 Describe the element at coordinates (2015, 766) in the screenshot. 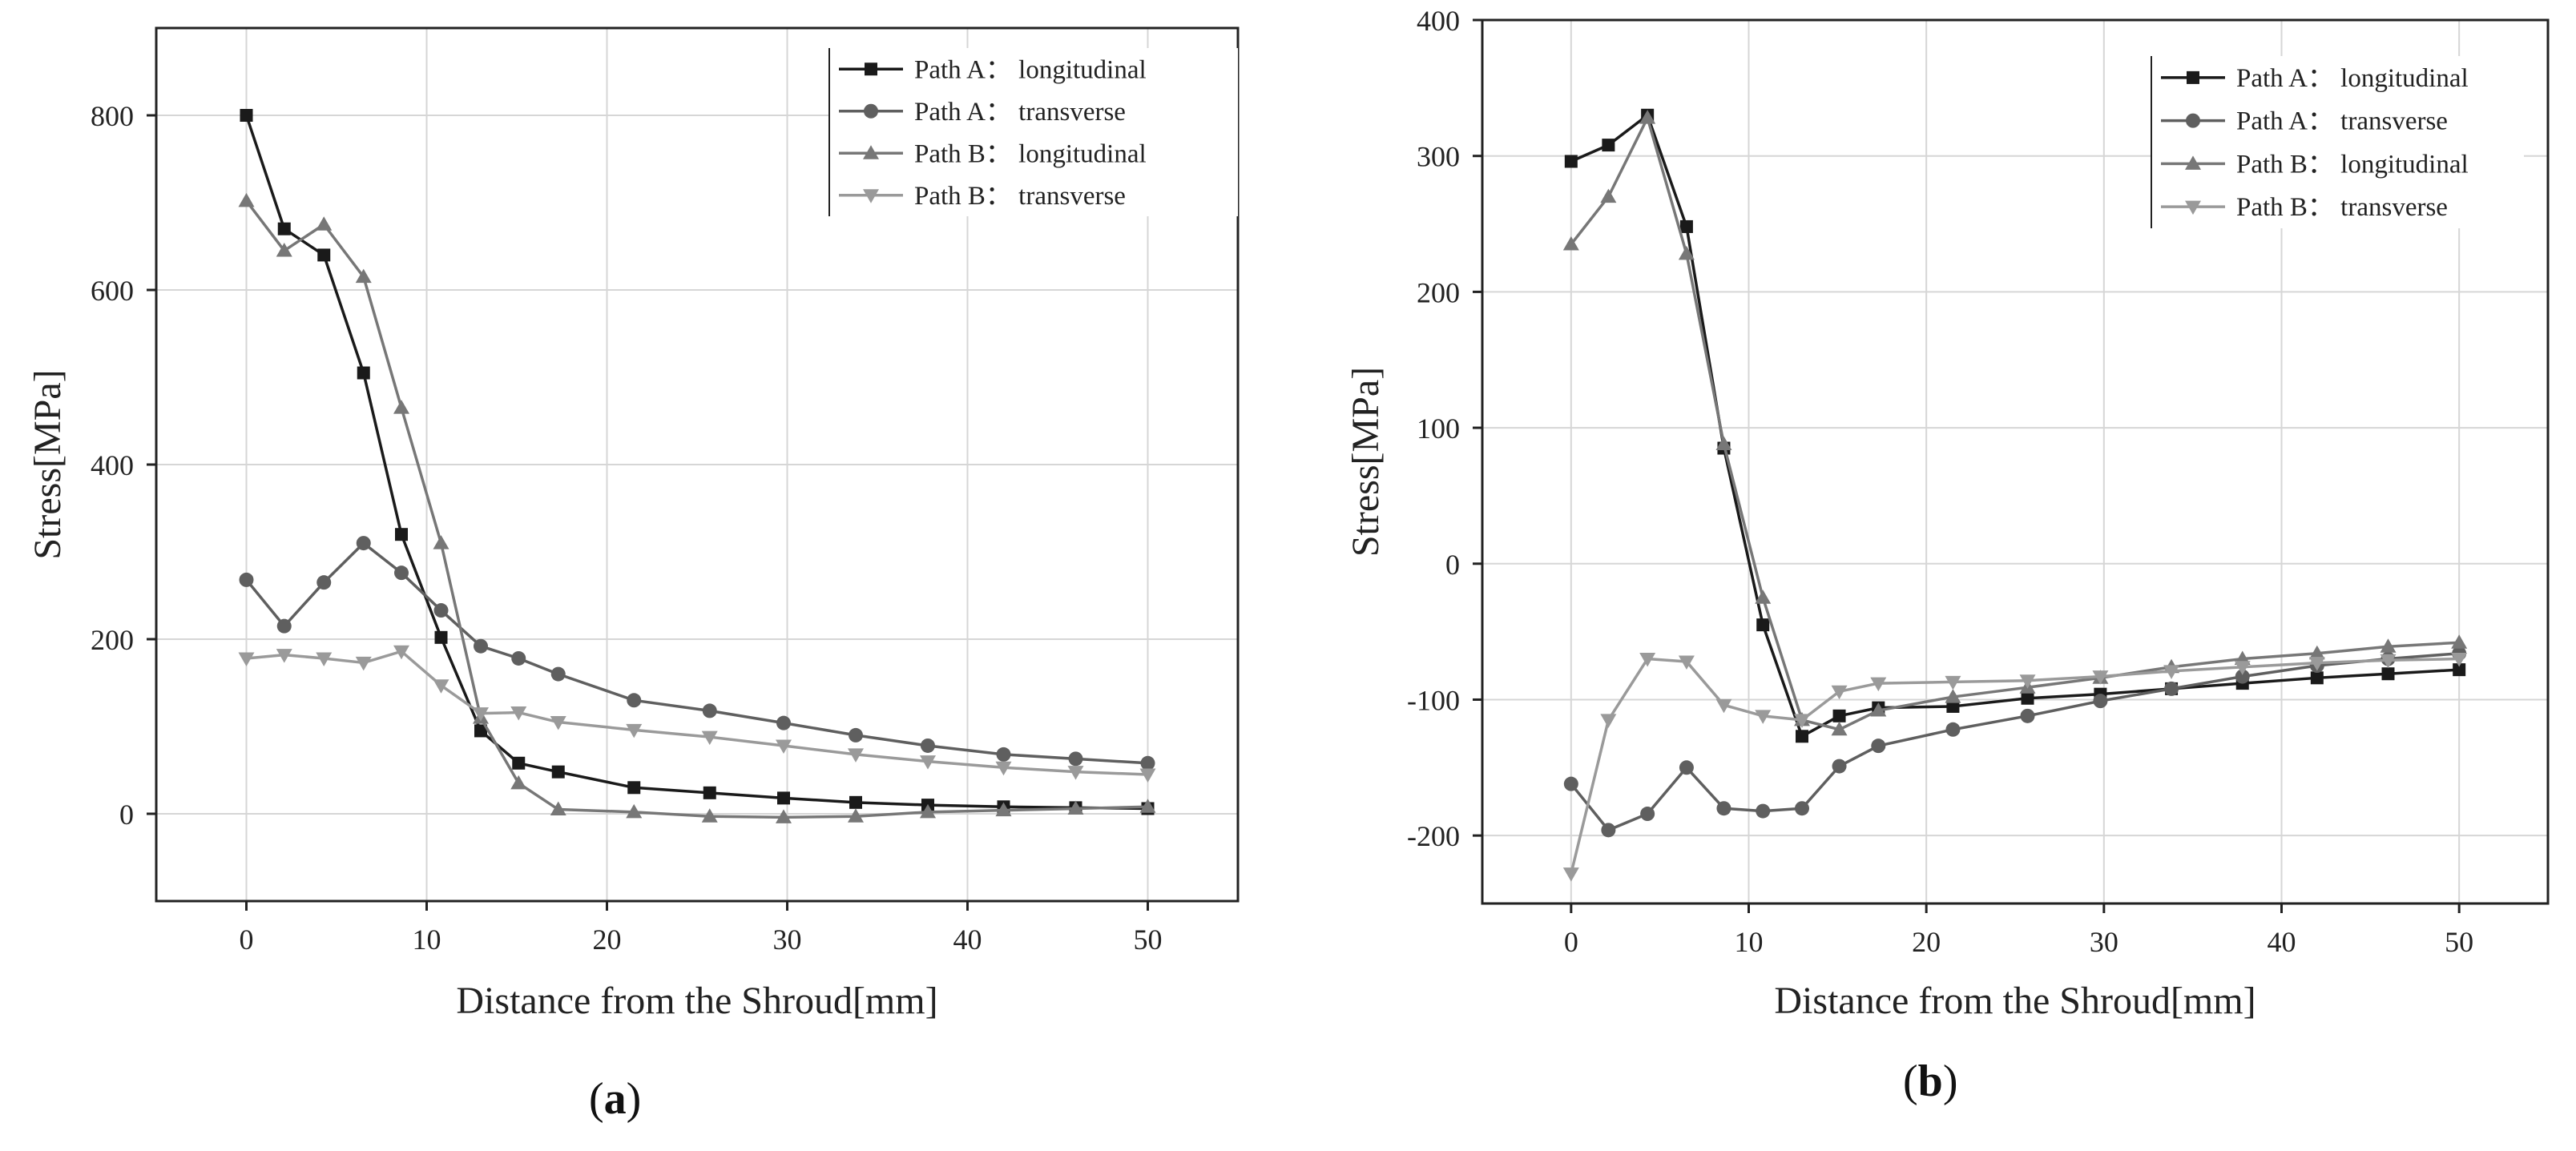

I see `chart-b-series-4-line` at that location.